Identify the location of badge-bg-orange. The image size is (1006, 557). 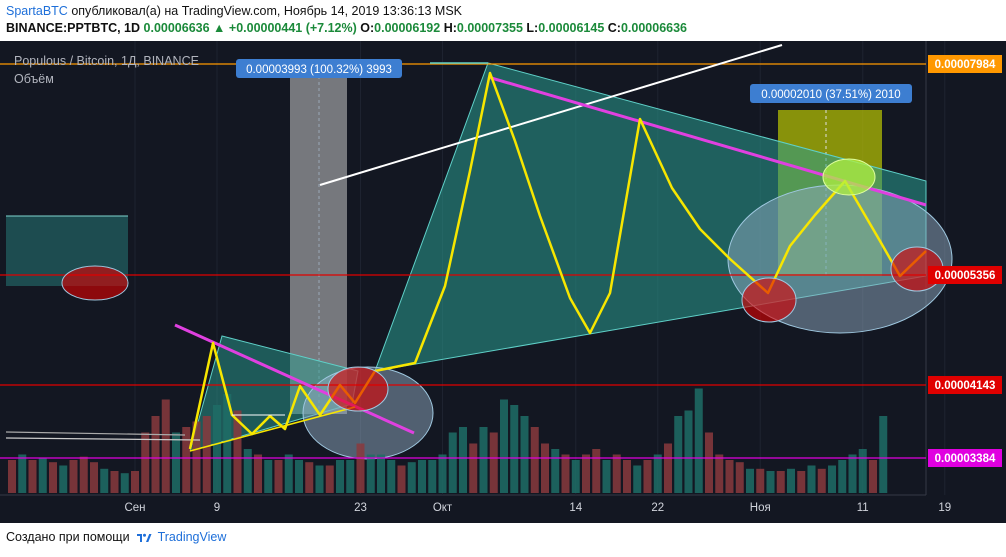
(965, 64).